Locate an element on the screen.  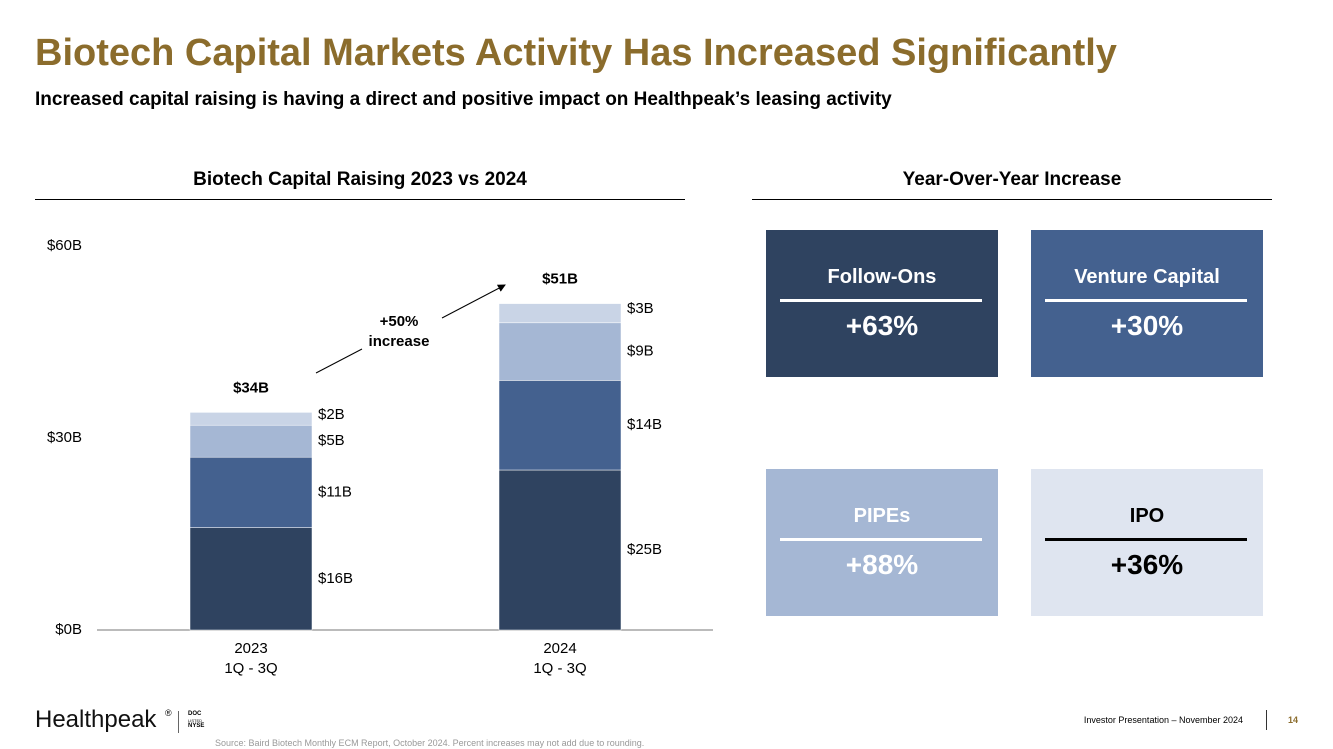
value-label: $14B is located at coordinates (644, 424).